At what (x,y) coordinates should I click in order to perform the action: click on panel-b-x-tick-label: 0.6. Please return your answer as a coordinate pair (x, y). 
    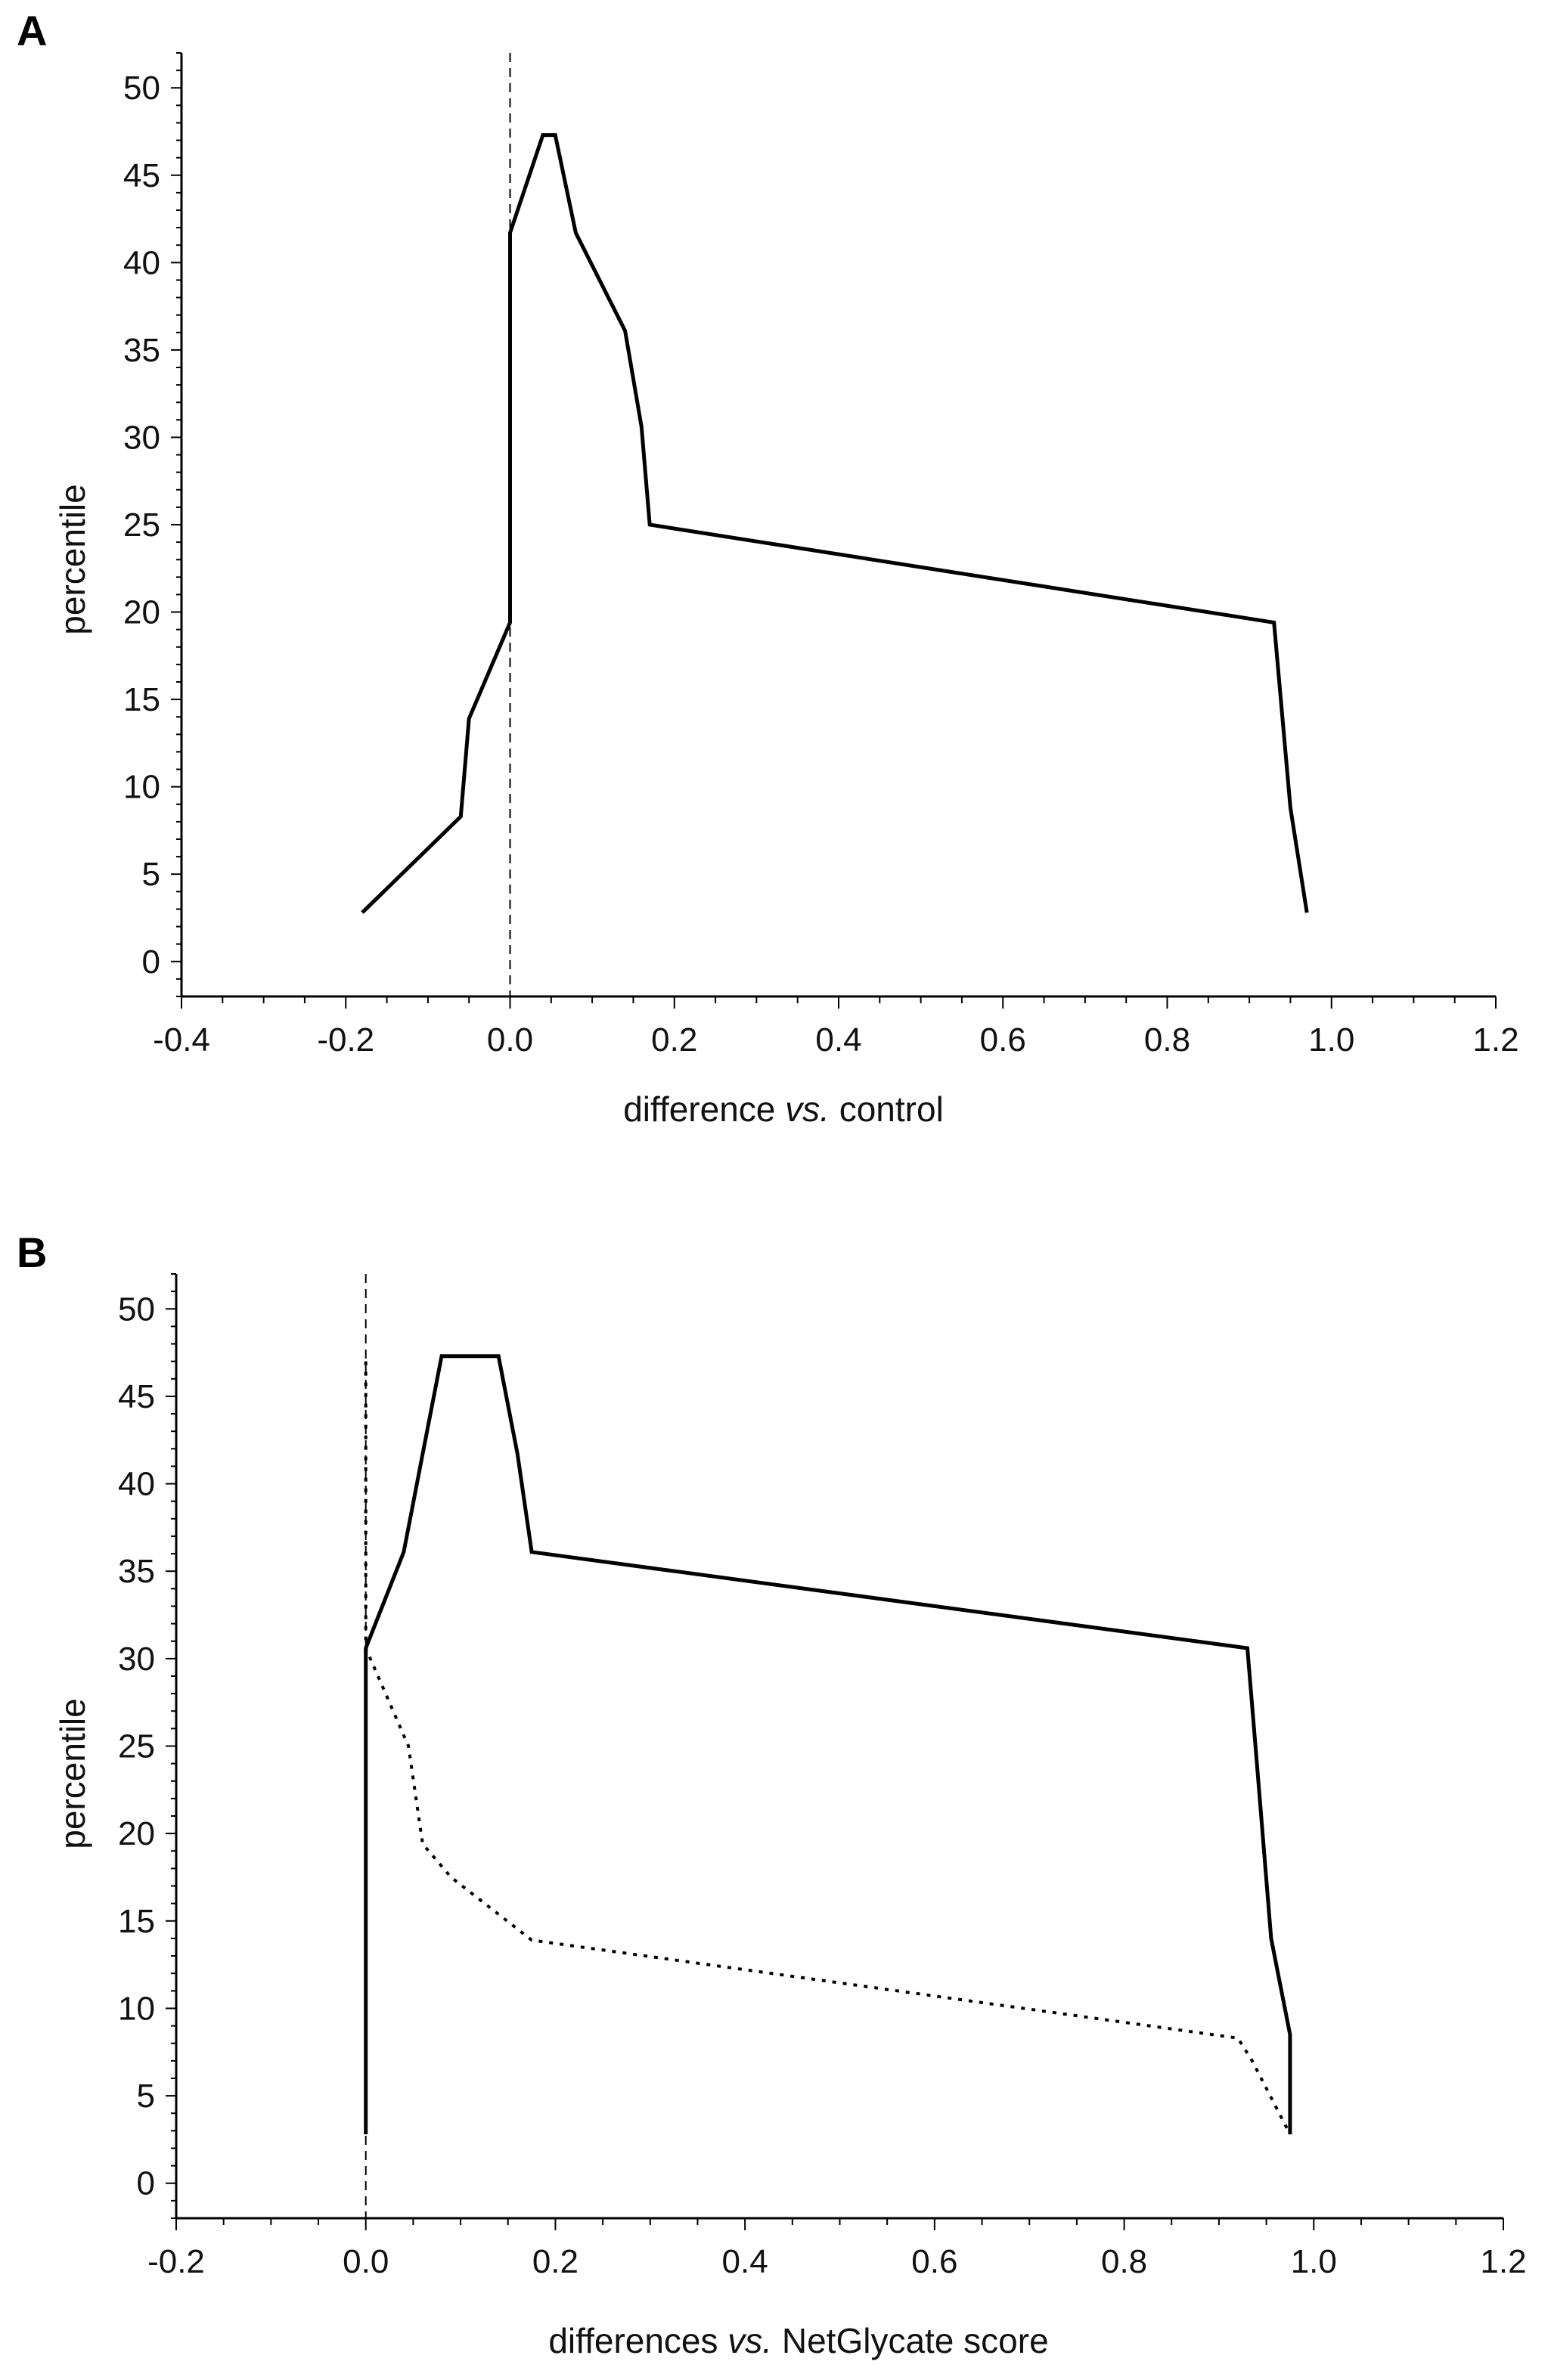
    Looking at the image, I should click on (934, 2261).